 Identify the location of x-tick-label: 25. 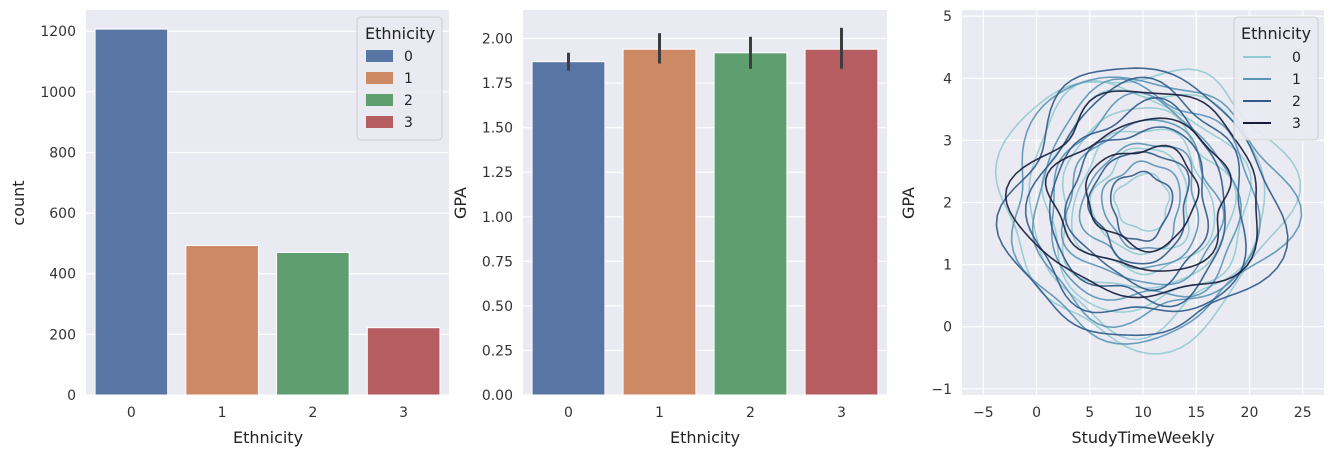
(1303, 413).